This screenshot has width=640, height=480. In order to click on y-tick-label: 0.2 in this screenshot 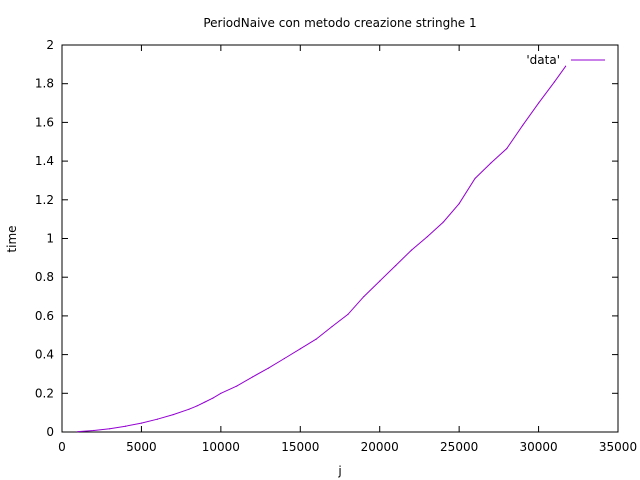, I will do `click(44, 393)`.